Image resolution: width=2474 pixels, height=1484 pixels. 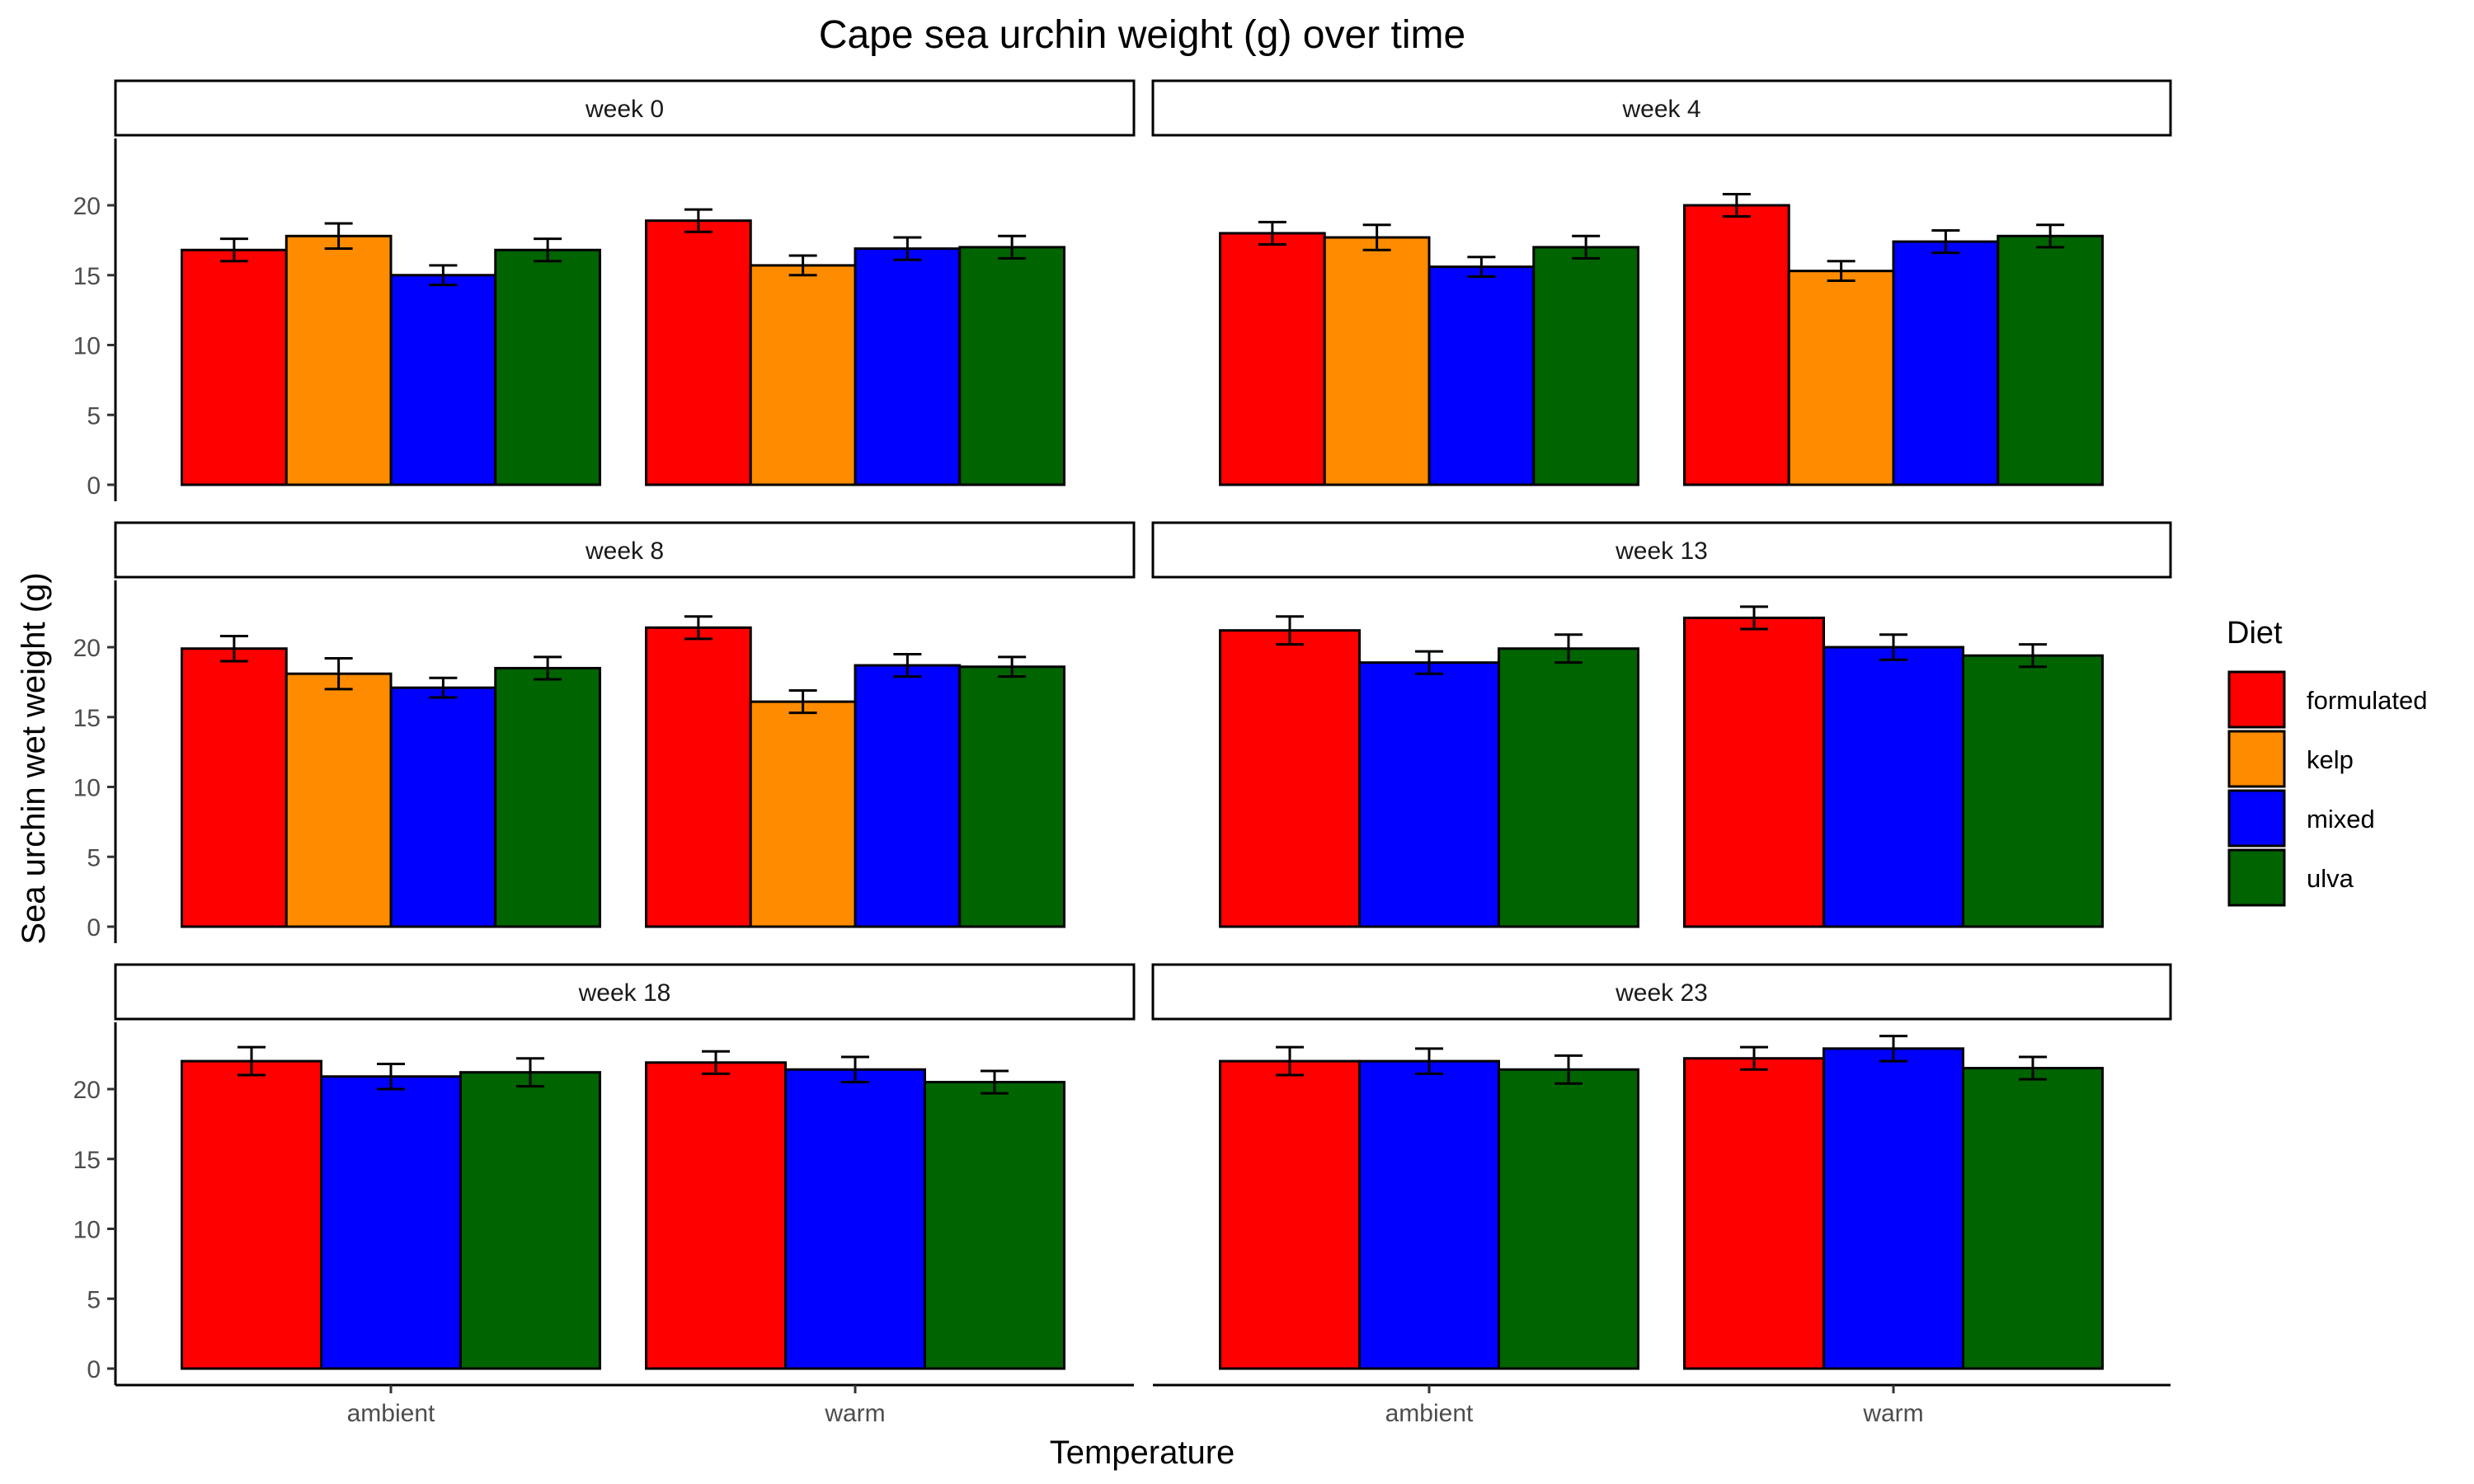 What do you see at coordinates (2327, 699) in the screenshot?
I see `legend-item: formulated` at bounding box center [2327, 699].